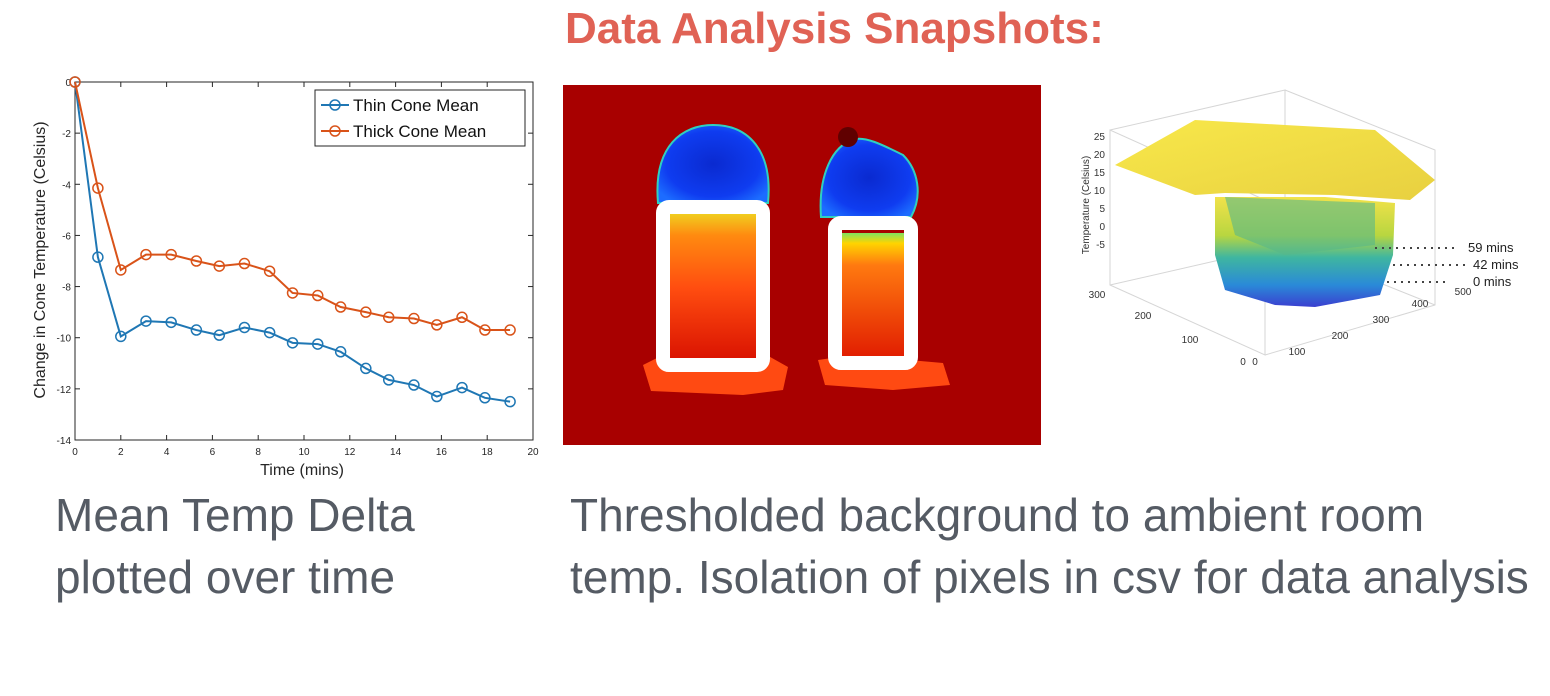  Describe the element at coordinates (1381, 320) in the screenshot. I see `x-tick-label: 300` at that location.